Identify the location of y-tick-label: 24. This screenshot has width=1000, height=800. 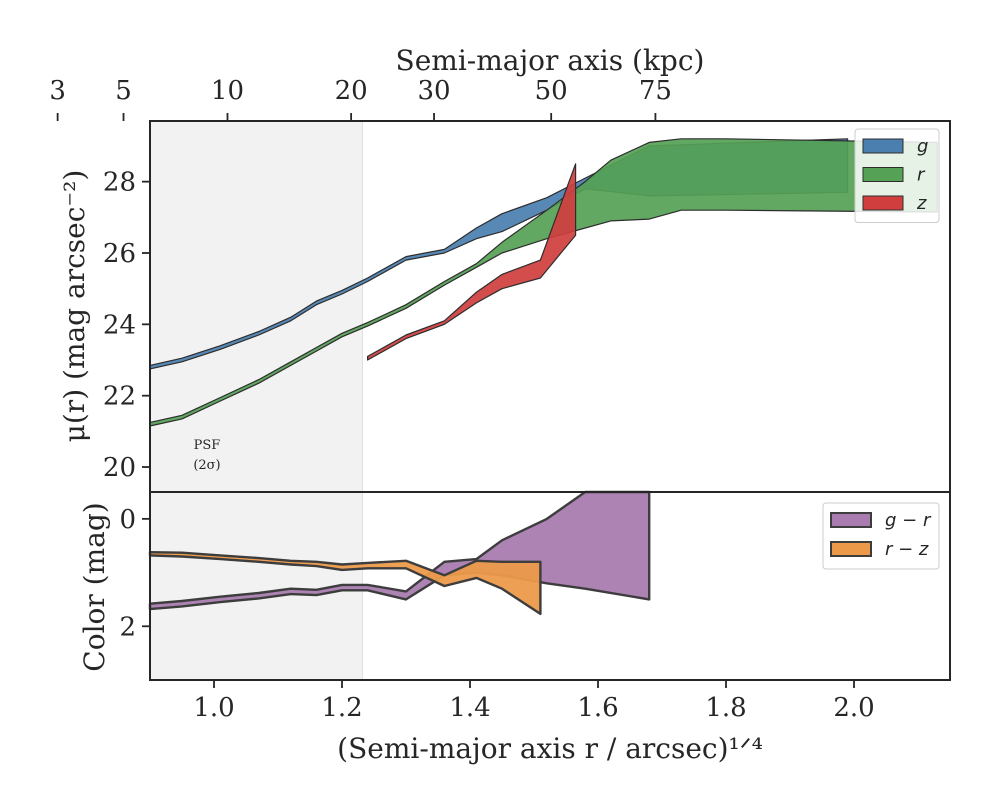
(119, 325).